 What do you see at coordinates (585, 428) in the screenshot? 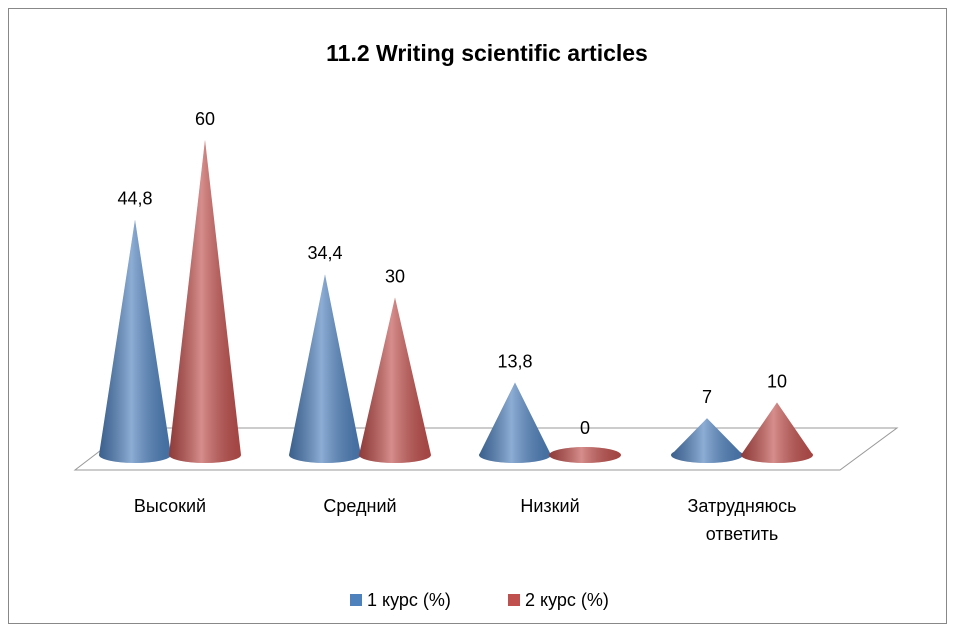
I see `data-label: 0` at bounding box center [585, 428].